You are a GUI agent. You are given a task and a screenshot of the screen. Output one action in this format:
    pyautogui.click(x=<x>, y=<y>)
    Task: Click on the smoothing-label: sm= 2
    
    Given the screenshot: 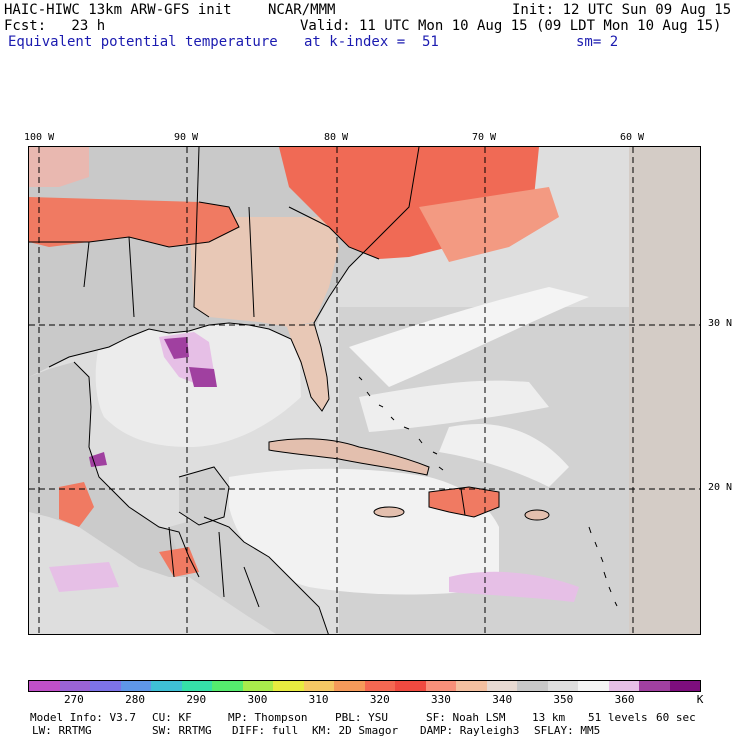 What is the action you would take?
    pyautogui.click(x=597, y=42)
    